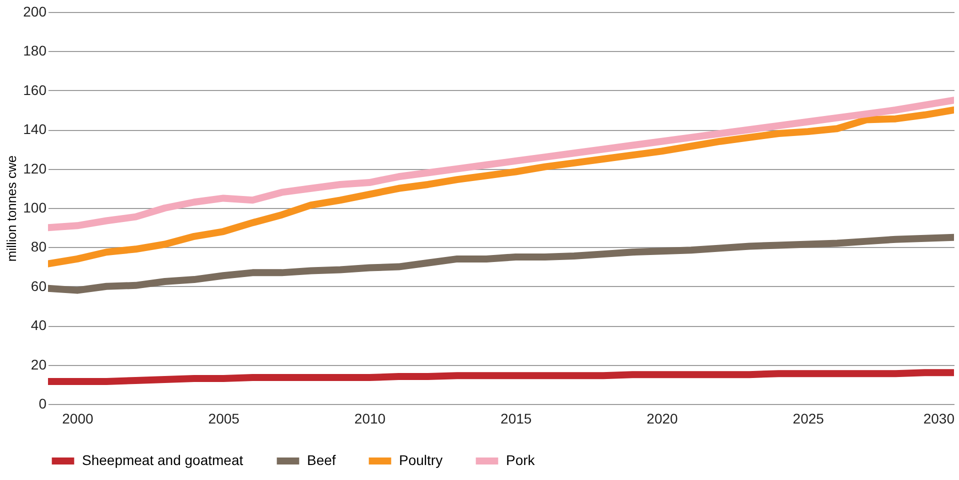 The height and width of the screenshot is (480, 959). What do you see at coordinates (939, 418) in the screenshot?
I see `x-tick-label: 2030` at bounding box center [939, 418].